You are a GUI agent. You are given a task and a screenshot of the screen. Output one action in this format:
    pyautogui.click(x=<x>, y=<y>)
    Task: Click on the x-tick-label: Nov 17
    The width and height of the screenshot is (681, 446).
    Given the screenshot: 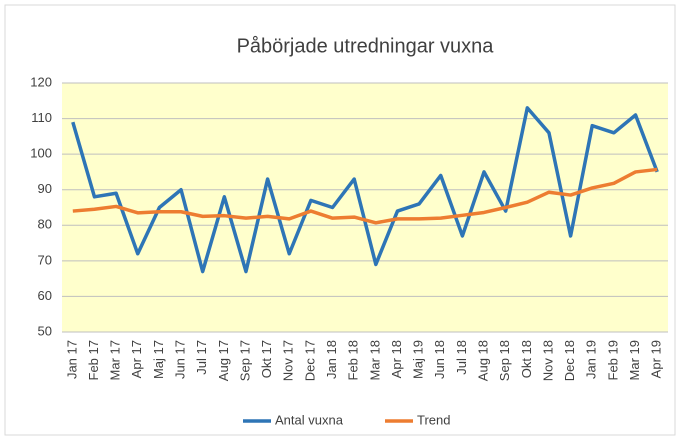 What is the action you would take?
    pyautogui.click(x=288, y=360)
    